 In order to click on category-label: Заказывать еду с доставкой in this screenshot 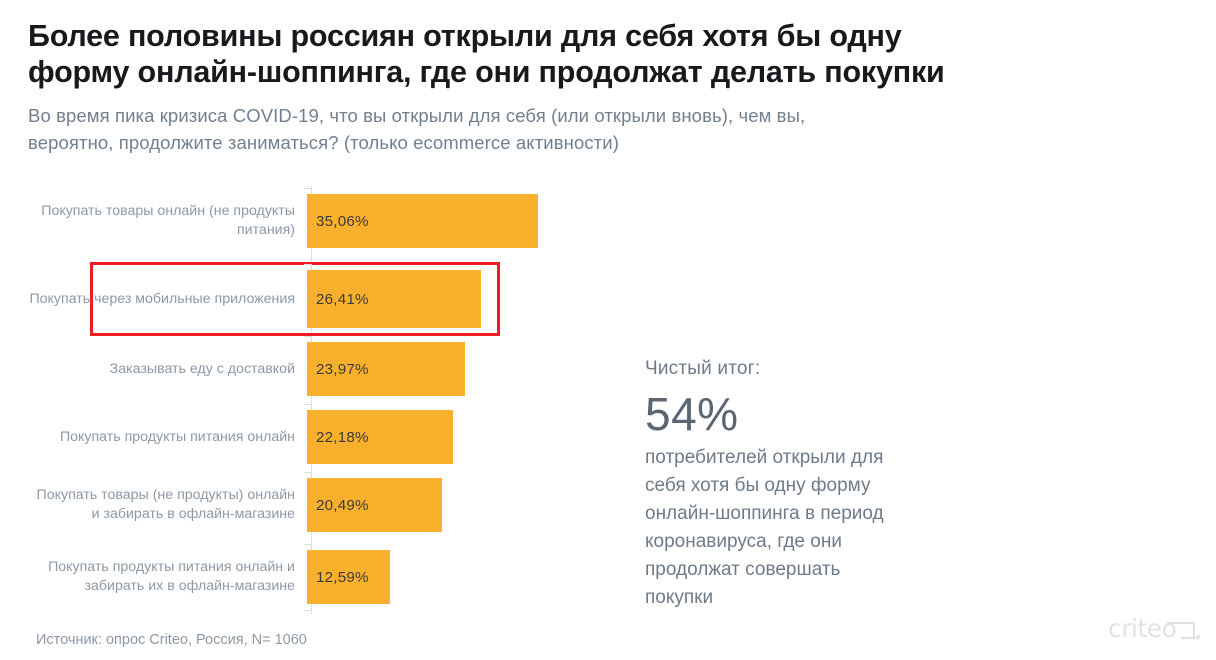, I will do `click(202, 368)`.